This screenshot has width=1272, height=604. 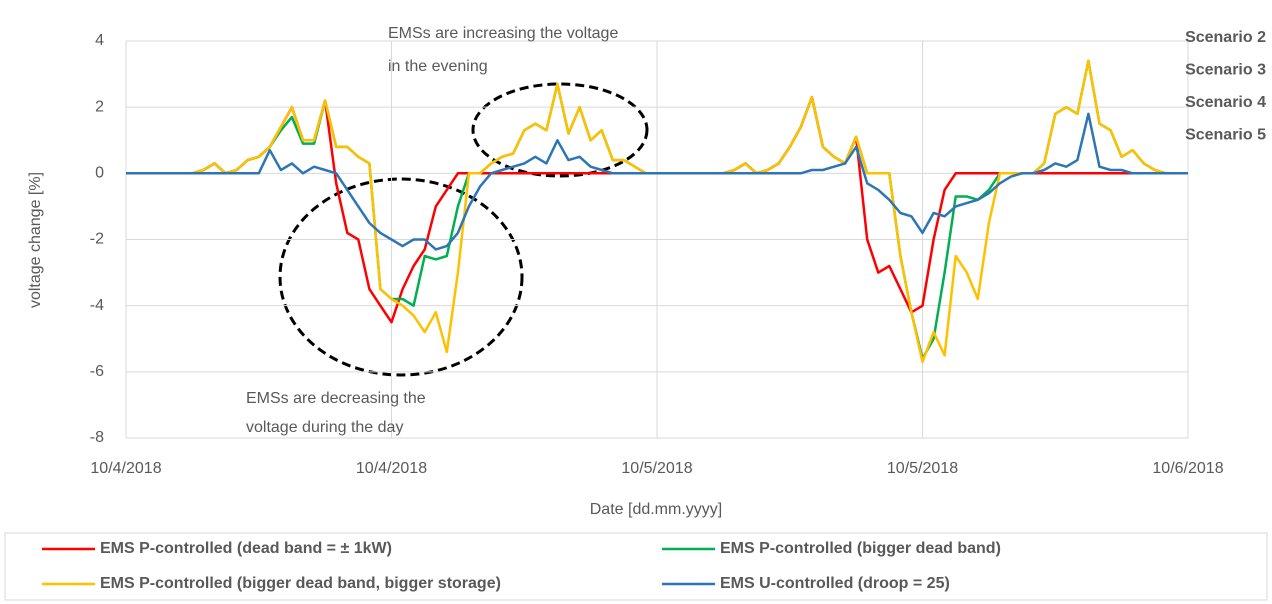 What do you see at coordinates (324, 427) in the screenshot?
I see `annotation: voltage during the day` at bounding box center [324, 427].